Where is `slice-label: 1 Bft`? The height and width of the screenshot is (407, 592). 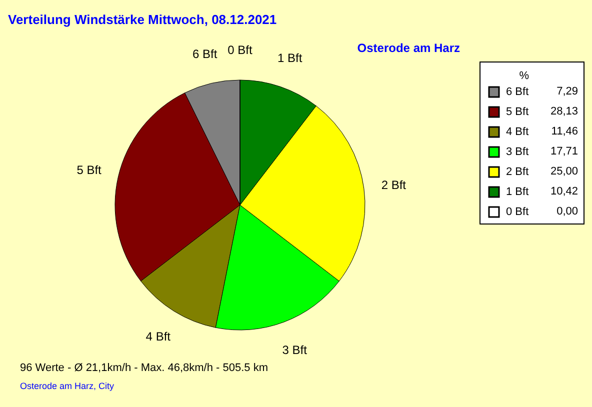 slice-label: 1 Bft is located at coordinates (290, 58).